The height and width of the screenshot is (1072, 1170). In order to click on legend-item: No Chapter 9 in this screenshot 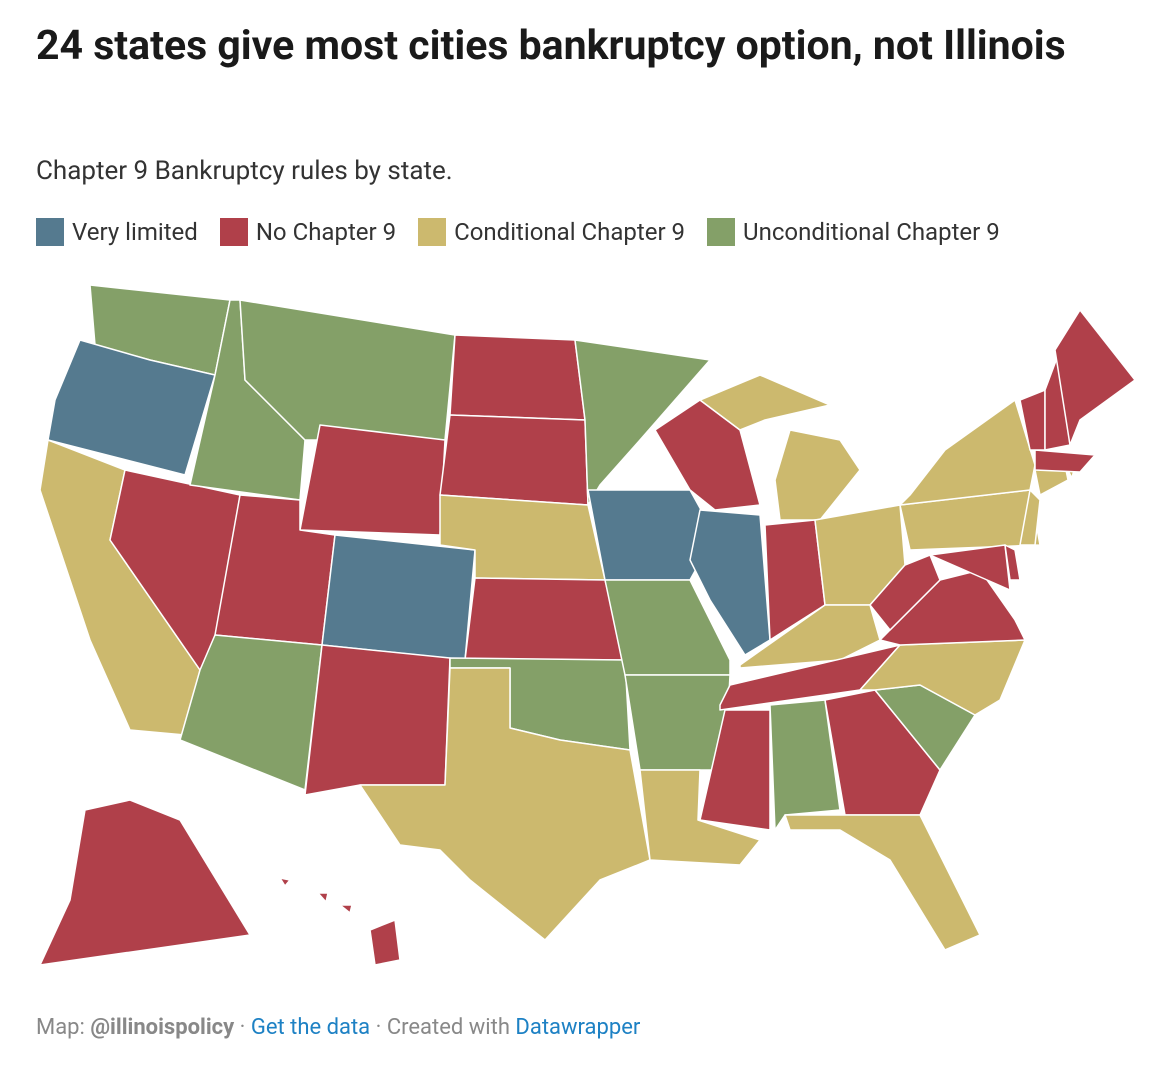, I will do `click(308, 232)`.